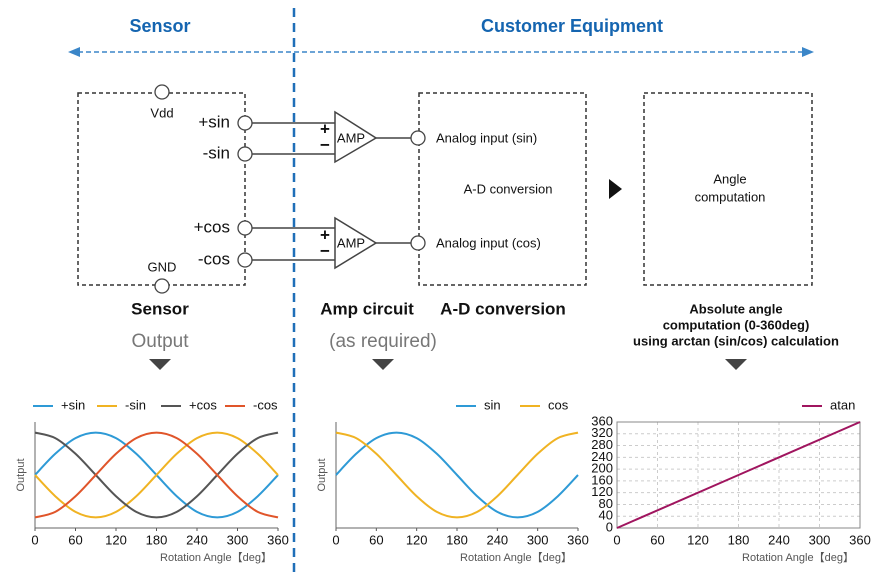 The height and width of the screenshot is (584, 881). I want to click on caption: Output, so click(160, 341).